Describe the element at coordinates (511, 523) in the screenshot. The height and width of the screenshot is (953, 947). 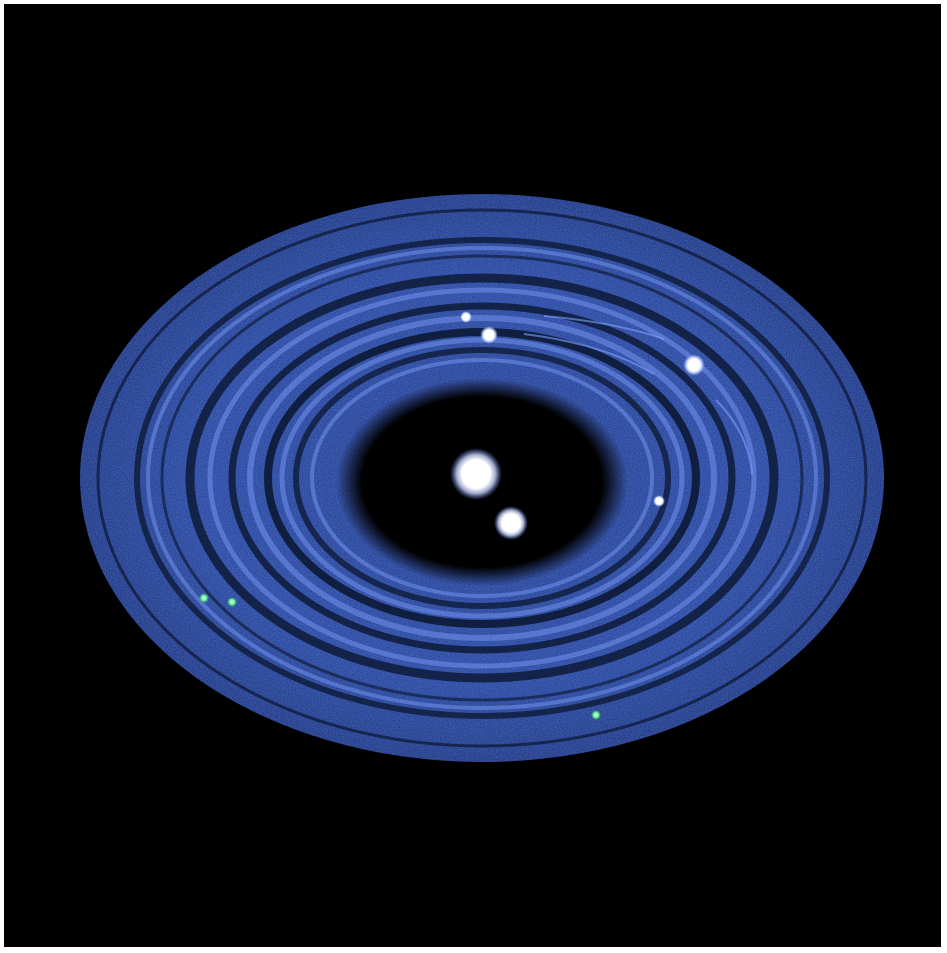
I see `central-star-secondary` at that location.